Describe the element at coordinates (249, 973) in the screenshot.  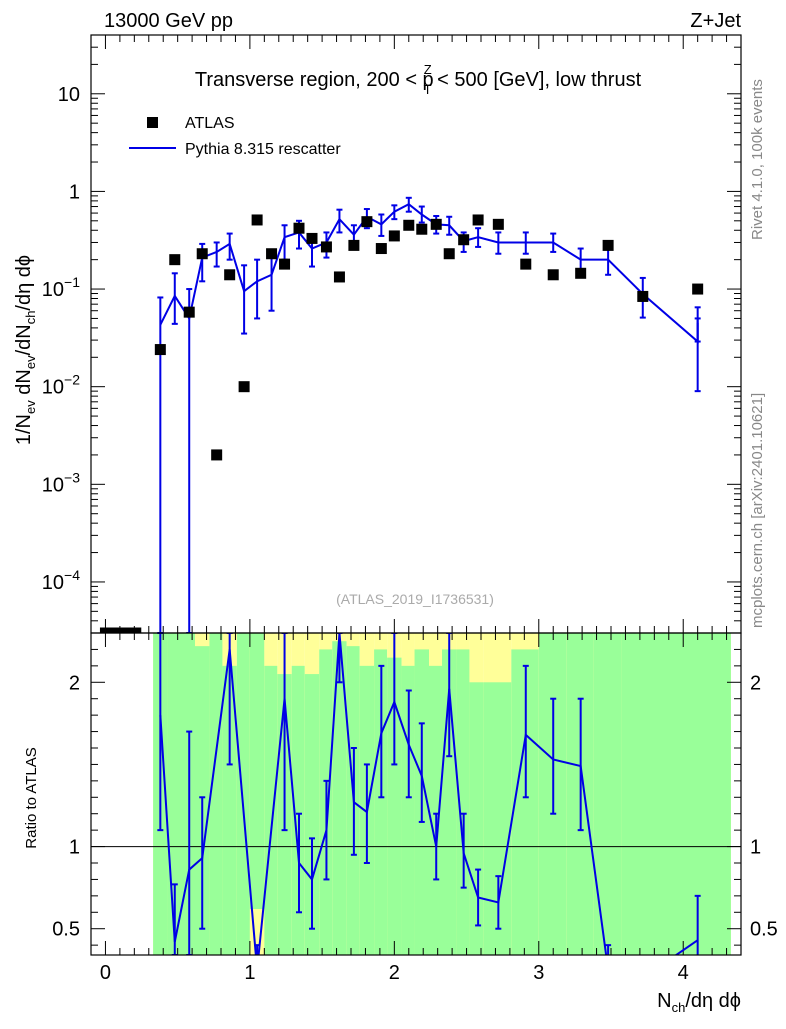
I see `x-tick-label: 1` at that location.